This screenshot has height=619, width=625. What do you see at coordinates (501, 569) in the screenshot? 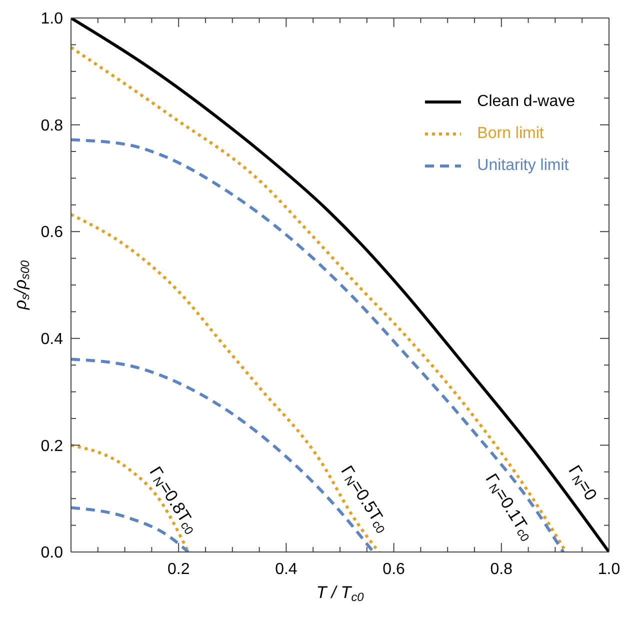
I see `x-tick-label: 0.8` at bounding box center [501, 569].